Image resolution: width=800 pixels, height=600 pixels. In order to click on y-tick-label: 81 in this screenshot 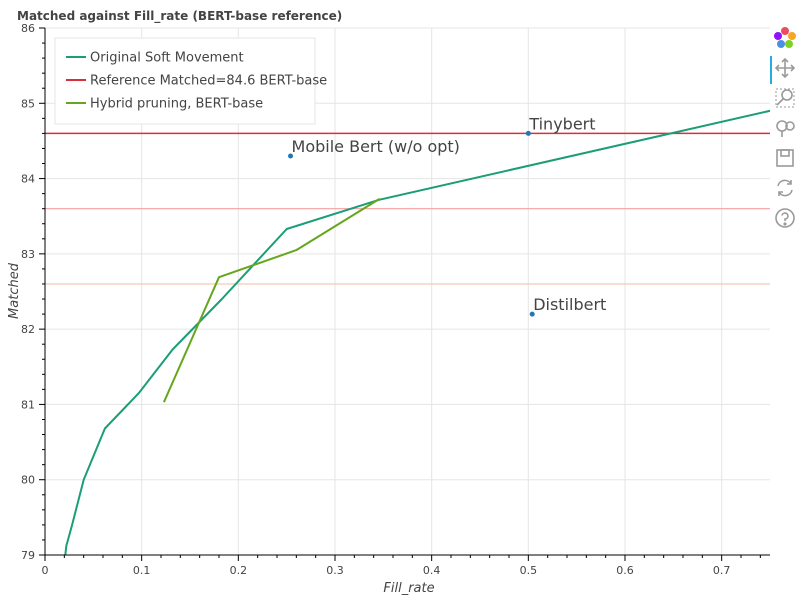, I will do `click(28, 404)`.